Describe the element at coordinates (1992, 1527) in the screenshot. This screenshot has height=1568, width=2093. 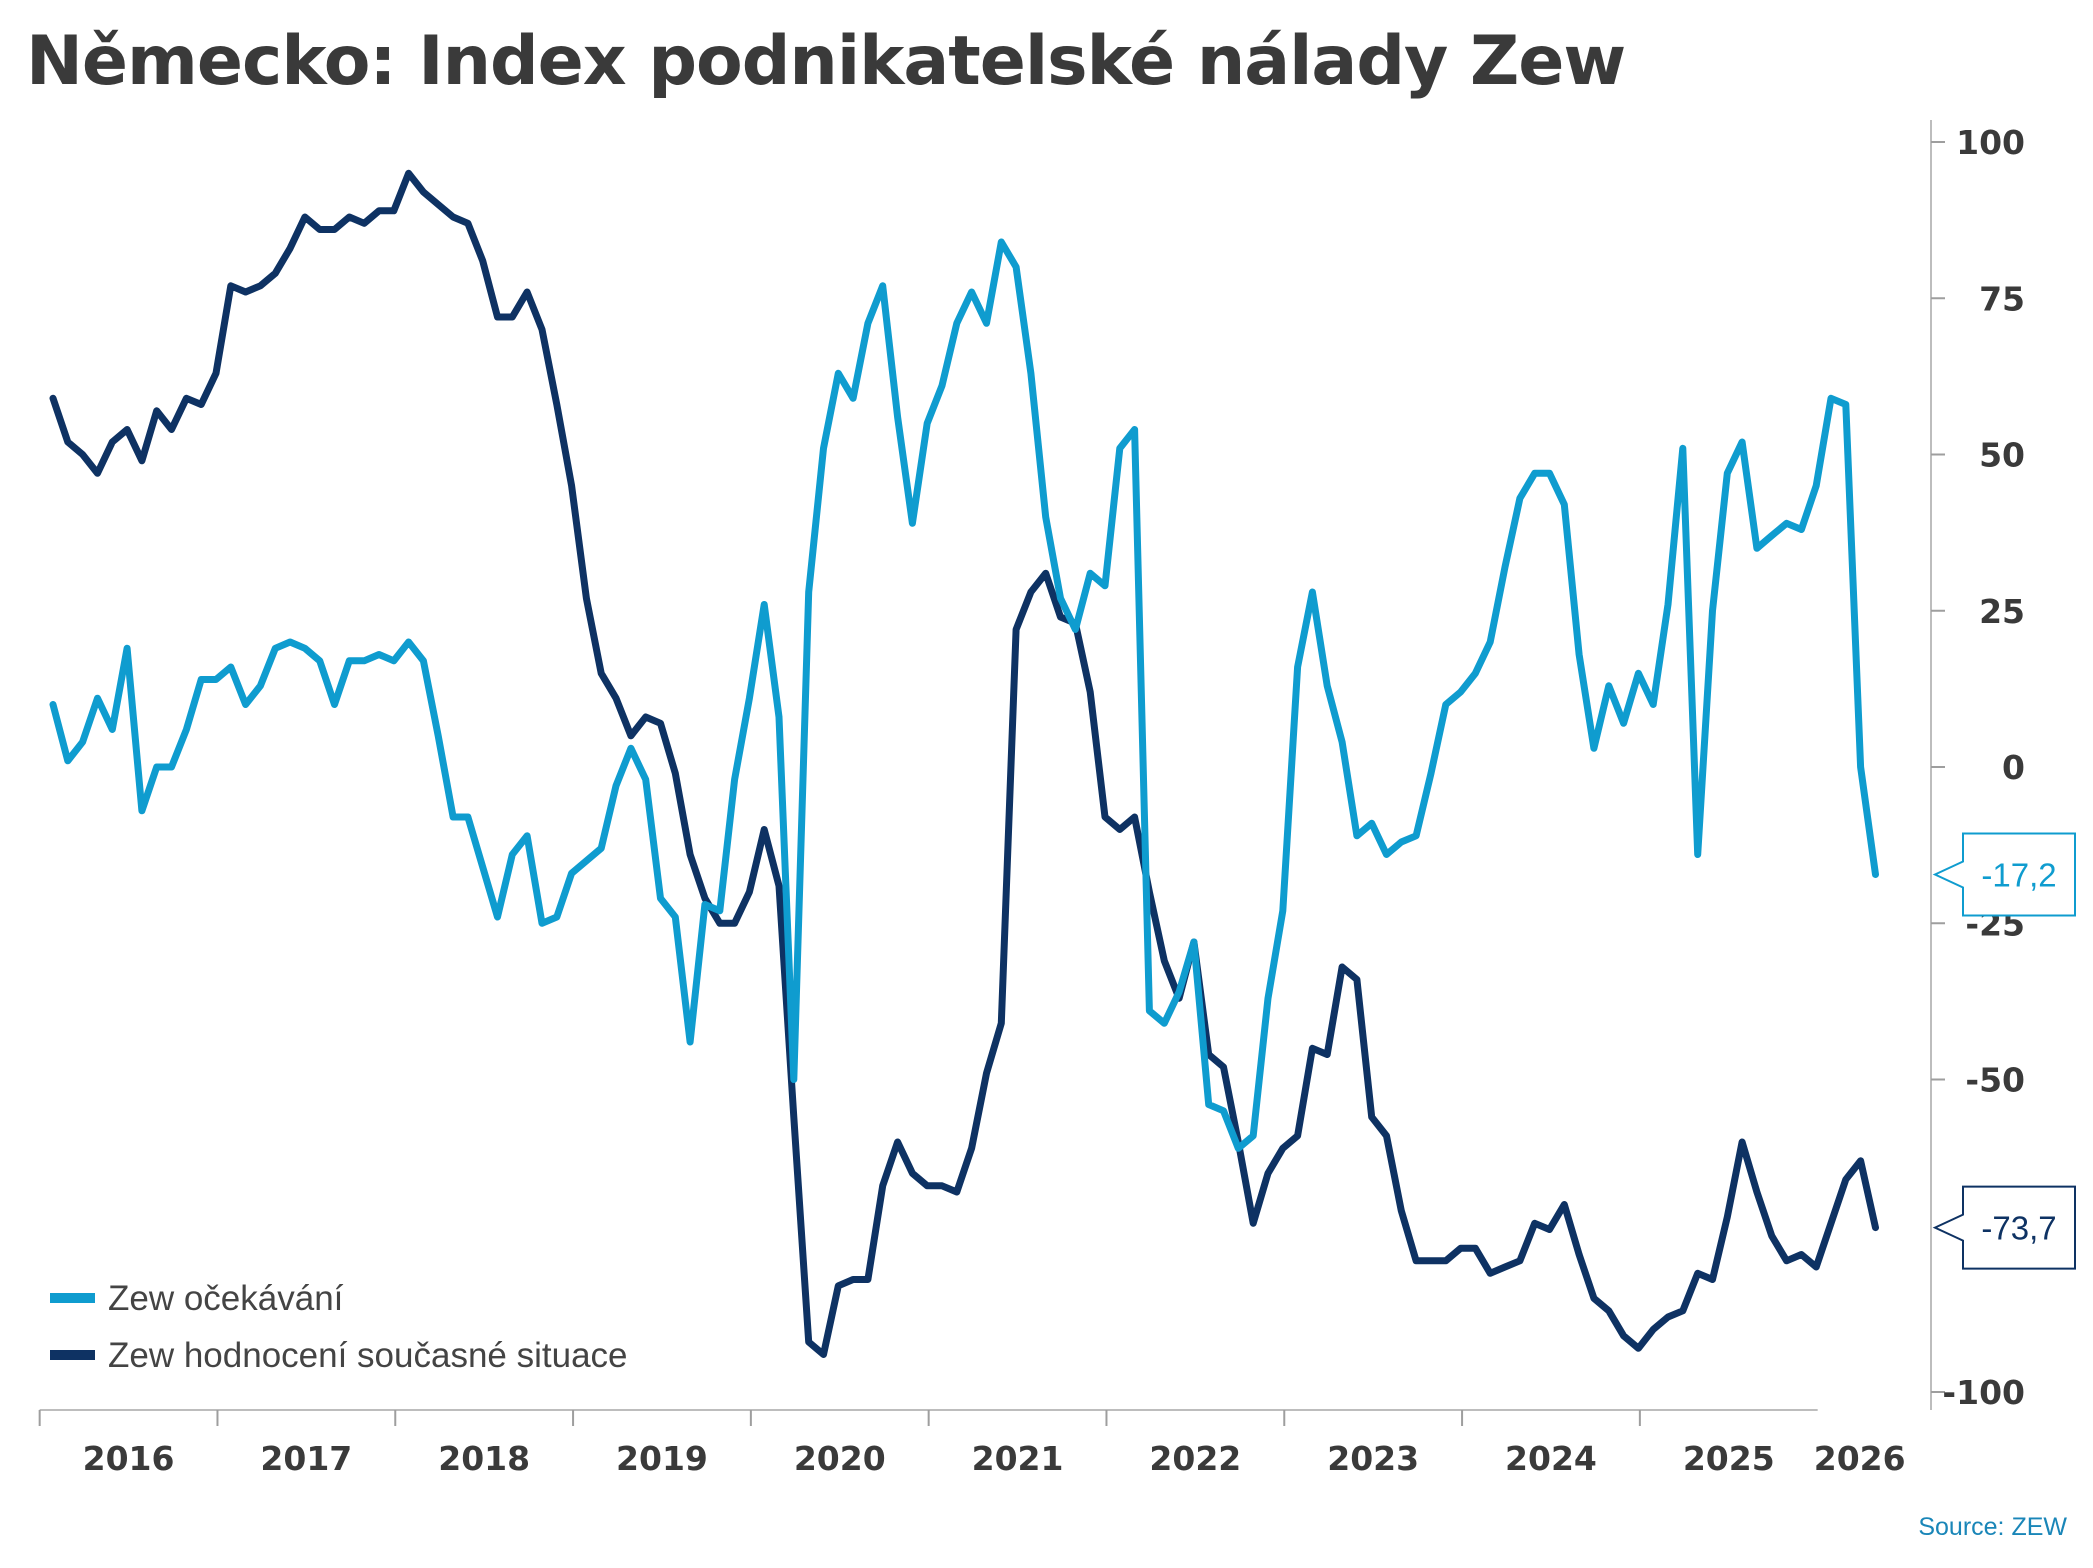
I see `source-note: Source: ZEW` at that location.